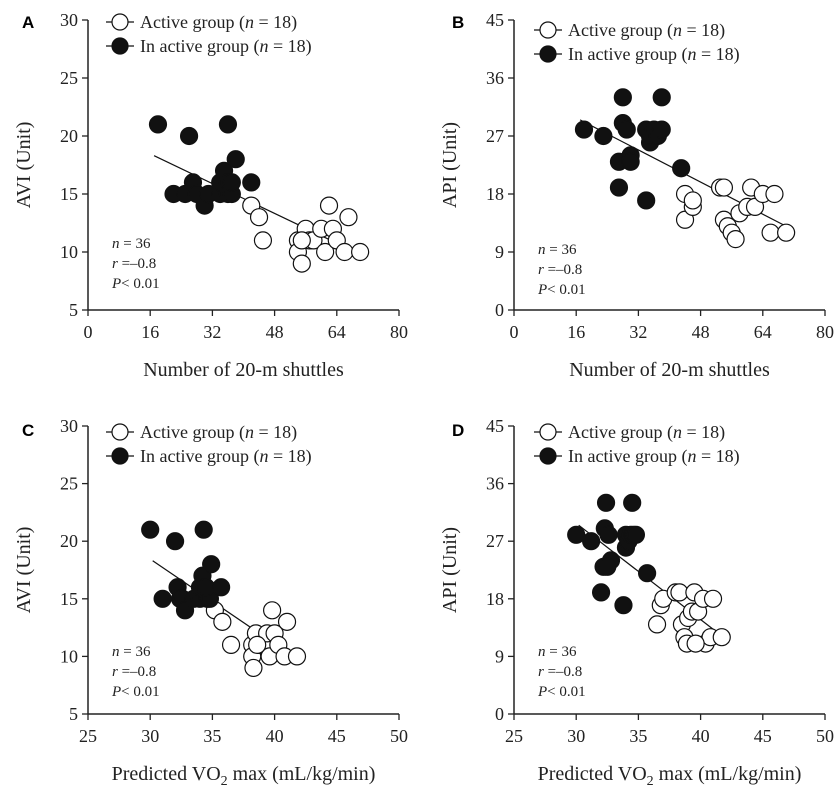  What do you see at coordinates (243, 370) in the screenshot?
I see `x-axis-title: Number of 20-m shuttles` at bounding box center [243, 370].